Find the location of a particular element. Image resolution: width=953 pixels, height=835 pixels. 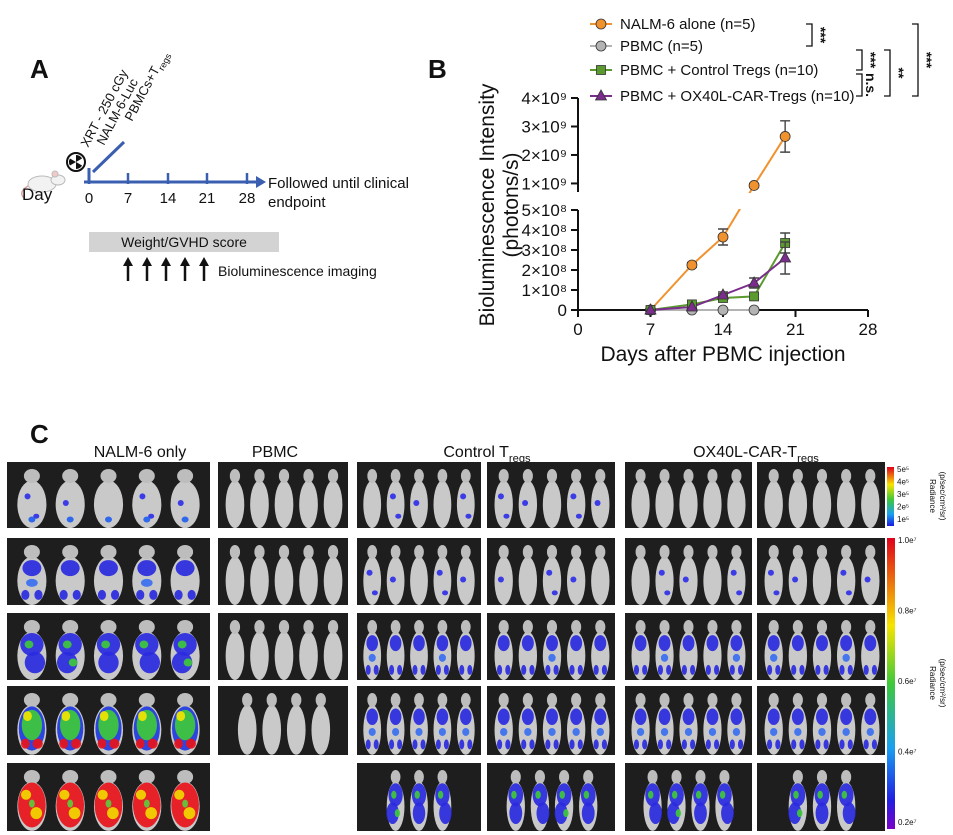

significance: n.s. is located at coordinates (871, 85).